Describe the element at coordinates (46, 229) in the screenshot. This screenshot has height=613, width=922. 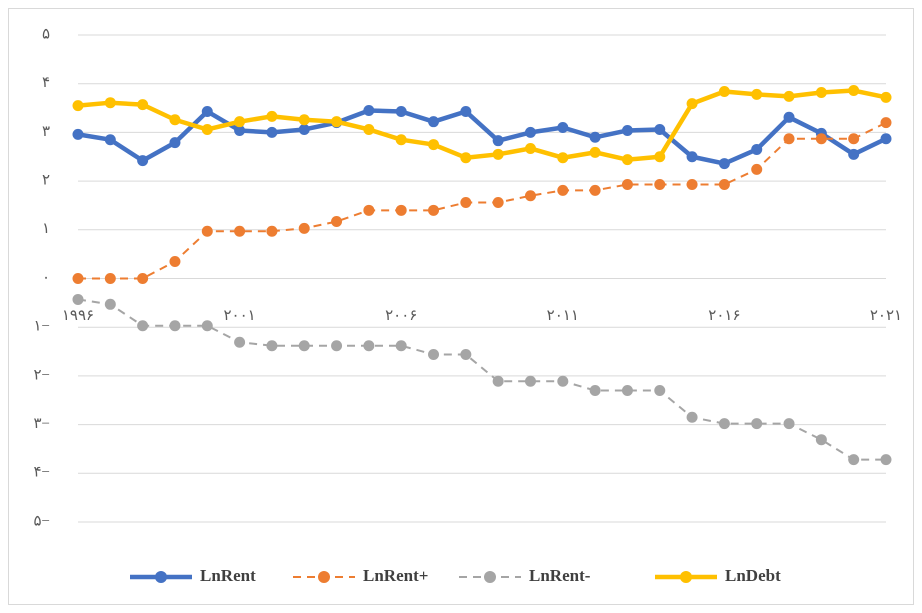
I see `y-tick-label: ۱` at that location.